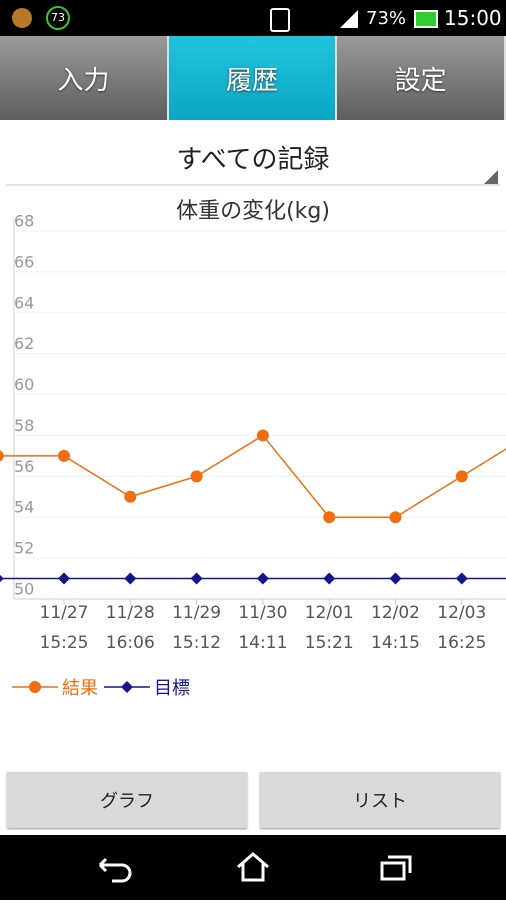  What do you see at coordinates (462, 628) in the screenshot?
I see `x-tick-label: 12/03 16:25` at bounding box center [462, 628].